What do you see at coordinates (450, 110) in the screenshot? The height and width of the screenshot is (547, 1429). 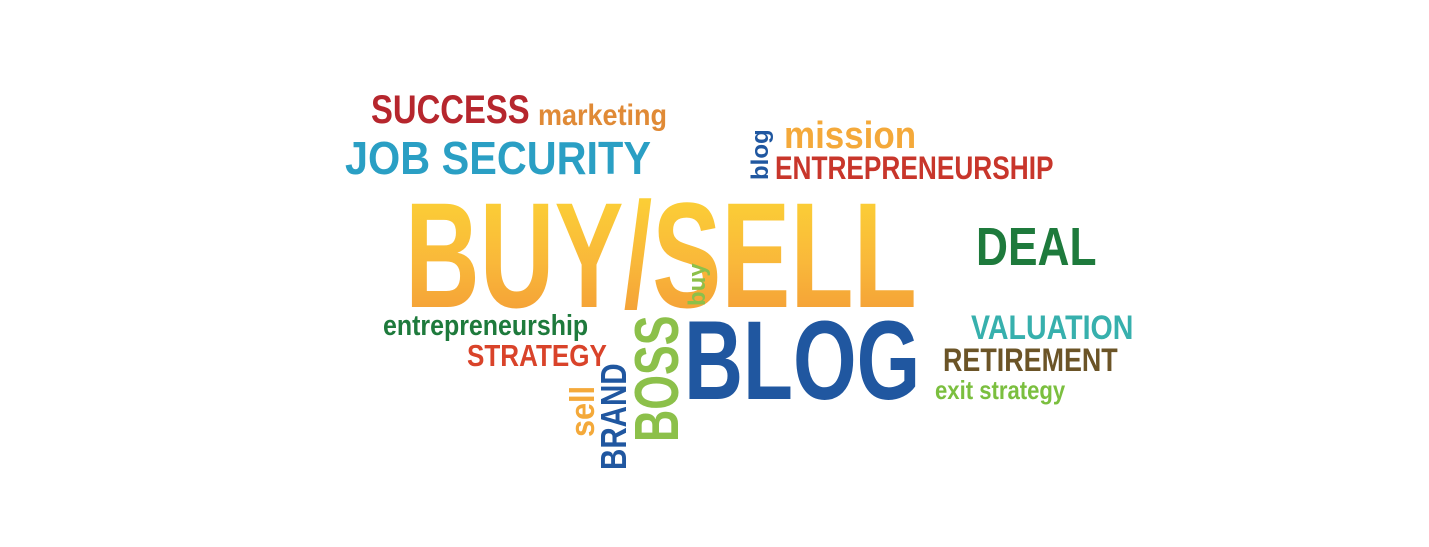 I see `word-success: SUCCESS` at bounding box center [450, 110].